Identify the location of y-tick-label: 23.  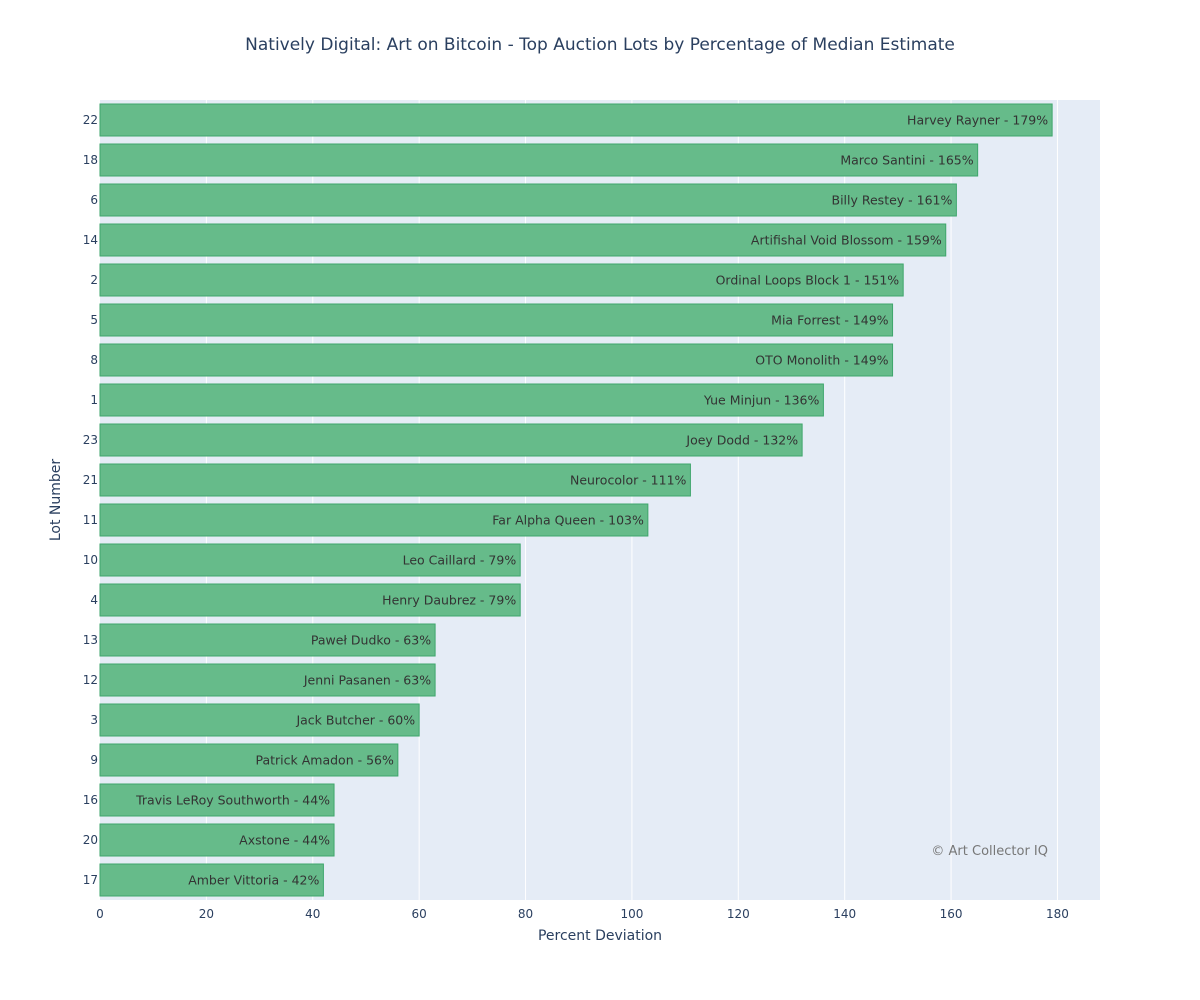
(90, 440).